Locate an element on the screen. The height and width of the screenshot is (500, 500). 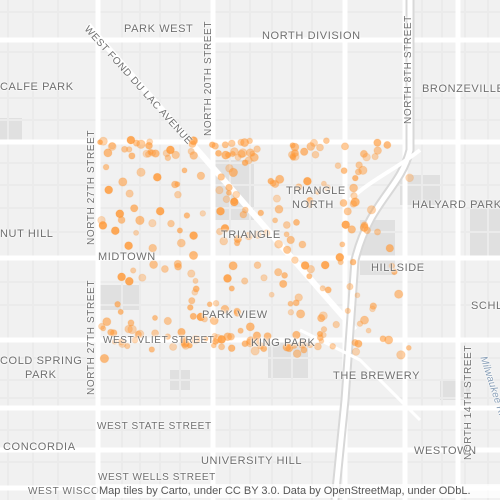
street-west-state: WEST STATE STREET is located at coordinates (154, 426).